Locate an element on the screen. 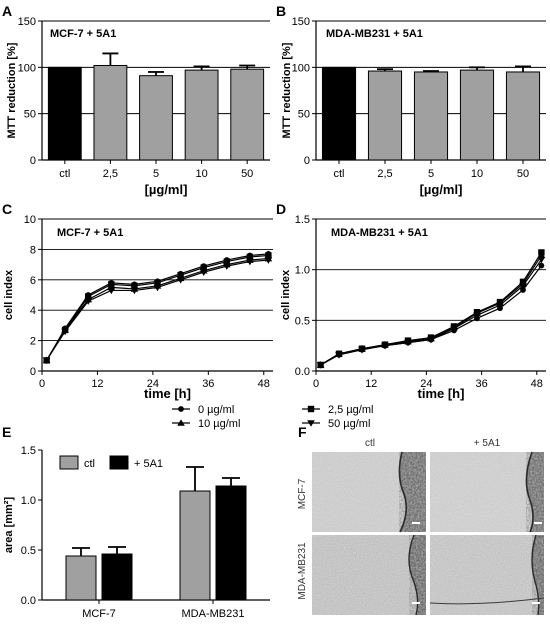 This screenshot has width=550, height=627. y-tick-label: 4 is located at coordinates (33, 311).